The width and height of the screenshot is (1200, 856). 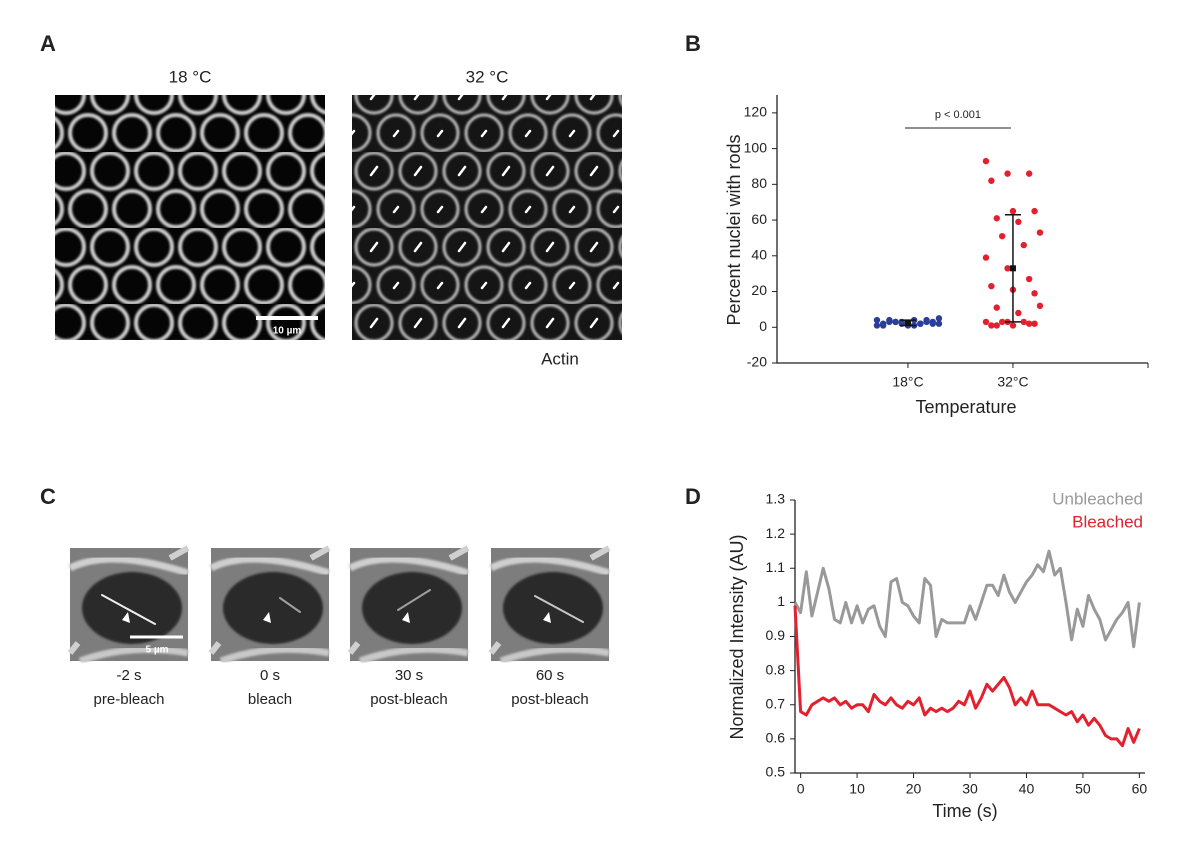 What do you see at coordinates (560, 358) in the screenshot?
I see `stain-label: Actin` at bounding box center [560, 358].